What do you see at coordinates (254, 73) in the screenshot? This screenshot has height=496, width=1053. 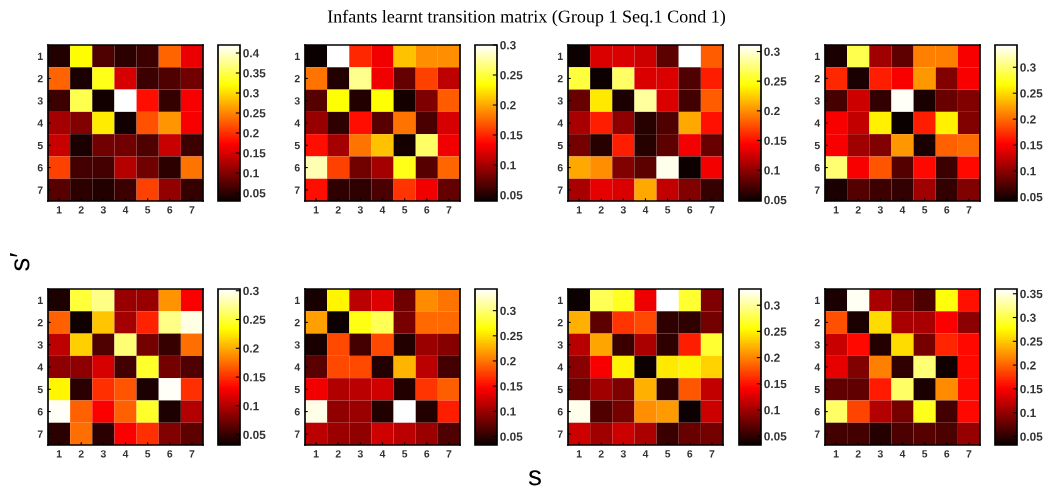 I see `color-bar-label: 0.35` at bounding box center [254, 73].